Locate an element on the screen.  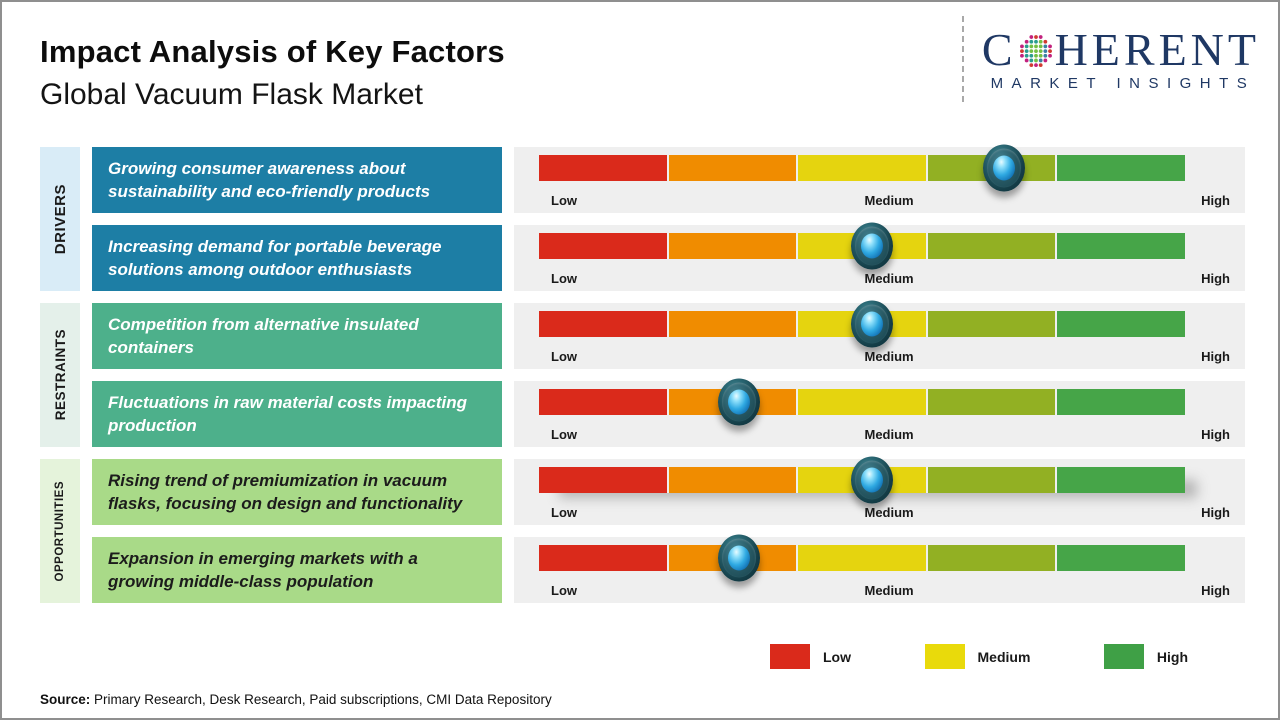
page-title: Impact Analysis of Key Factors is located at coordinates (272, 51).